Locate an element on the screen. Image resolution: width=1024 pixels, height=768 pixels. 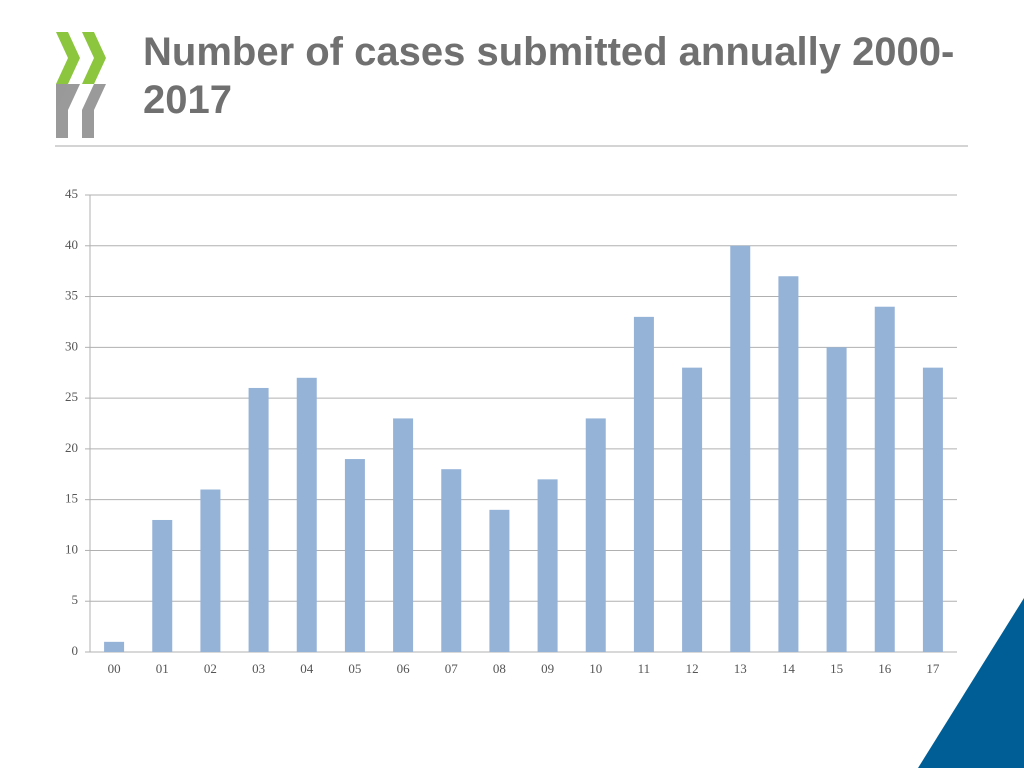
y-tick-label: 10 is located at coordinates (71, 548).